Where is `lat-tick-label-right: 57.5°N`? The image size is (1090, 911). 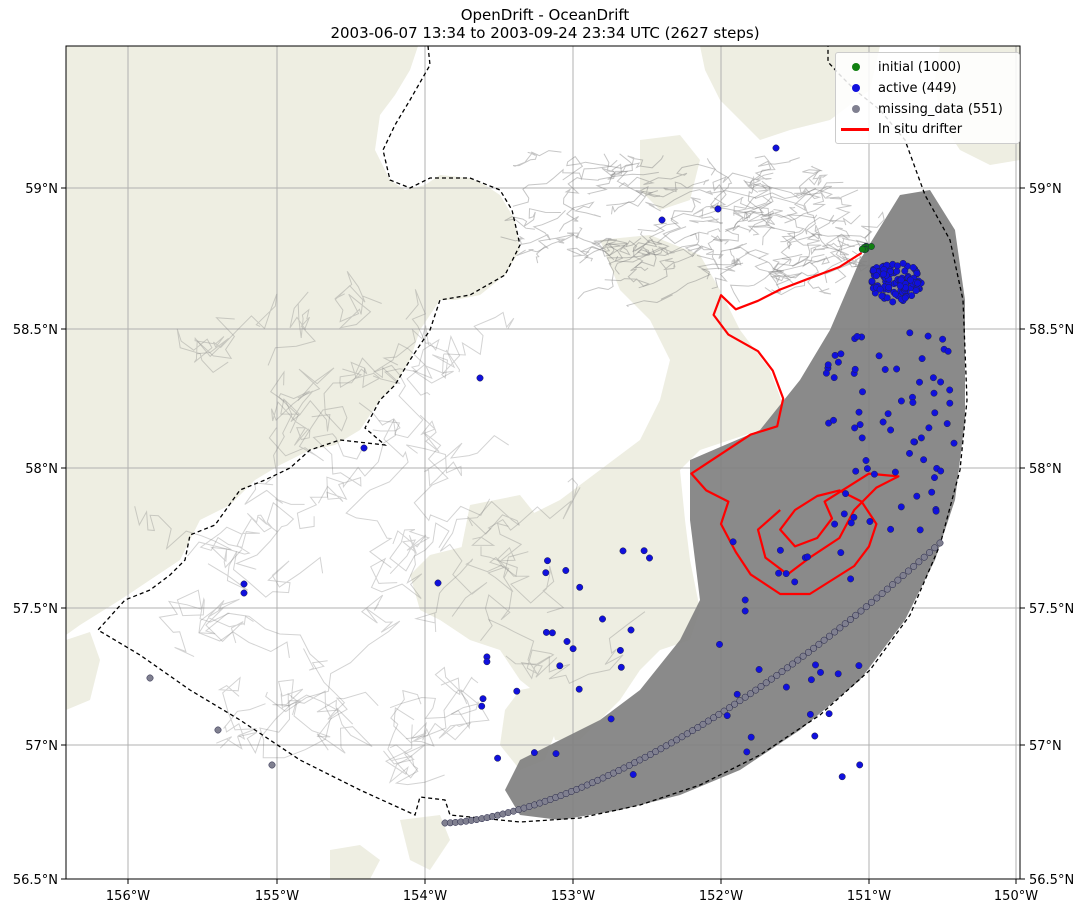
lat-tick-label-right: 57.5°N is located at coordinates (1051, 609).